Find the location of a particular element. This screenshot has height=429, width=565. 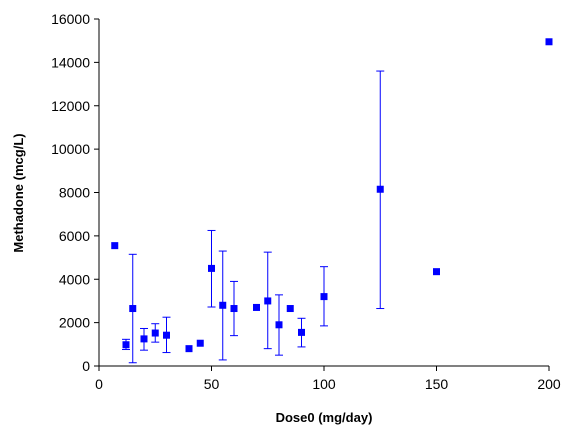

y-tick-label-0: 0 is located at coordinates (86, 366).